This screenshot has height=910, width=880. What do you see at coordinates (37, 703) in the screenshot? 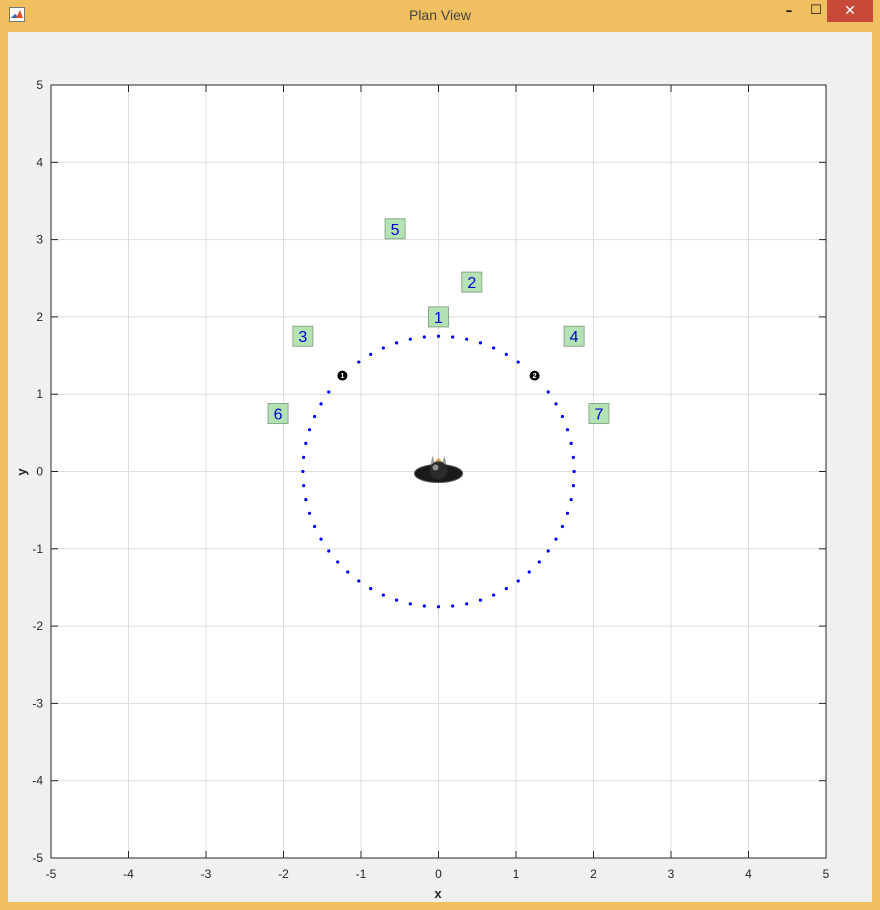
I see `y-tick-label: -3` at bounding box center [37, 703].